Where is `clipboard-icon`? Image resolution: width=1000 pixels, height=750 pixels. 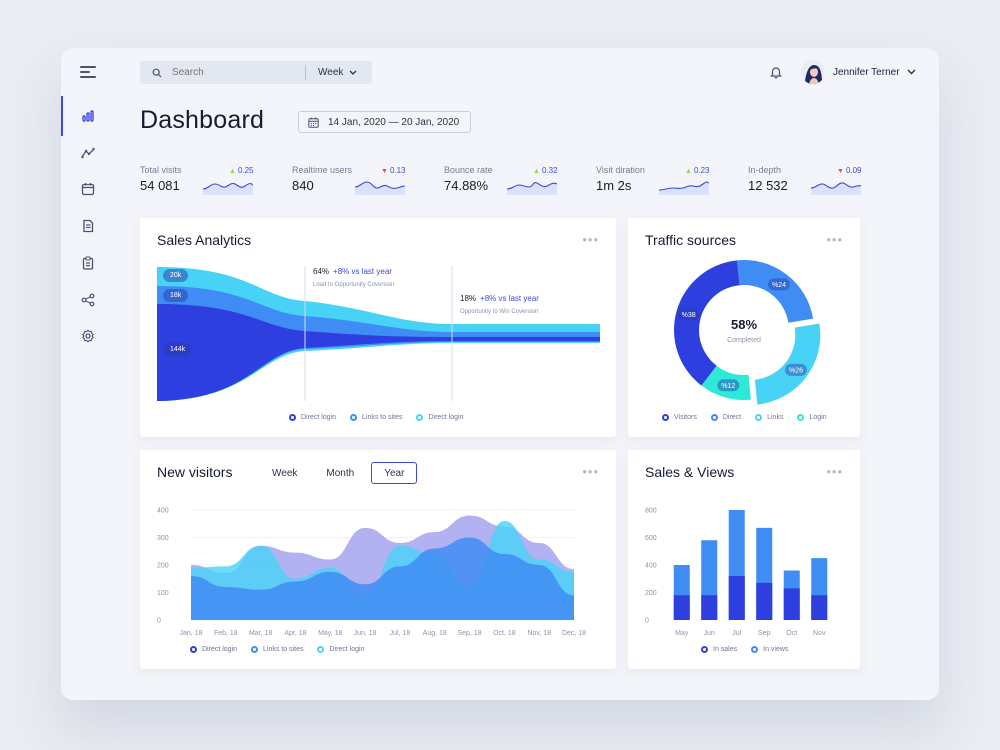 clipboard-icon is located at coordinates (88, 263).